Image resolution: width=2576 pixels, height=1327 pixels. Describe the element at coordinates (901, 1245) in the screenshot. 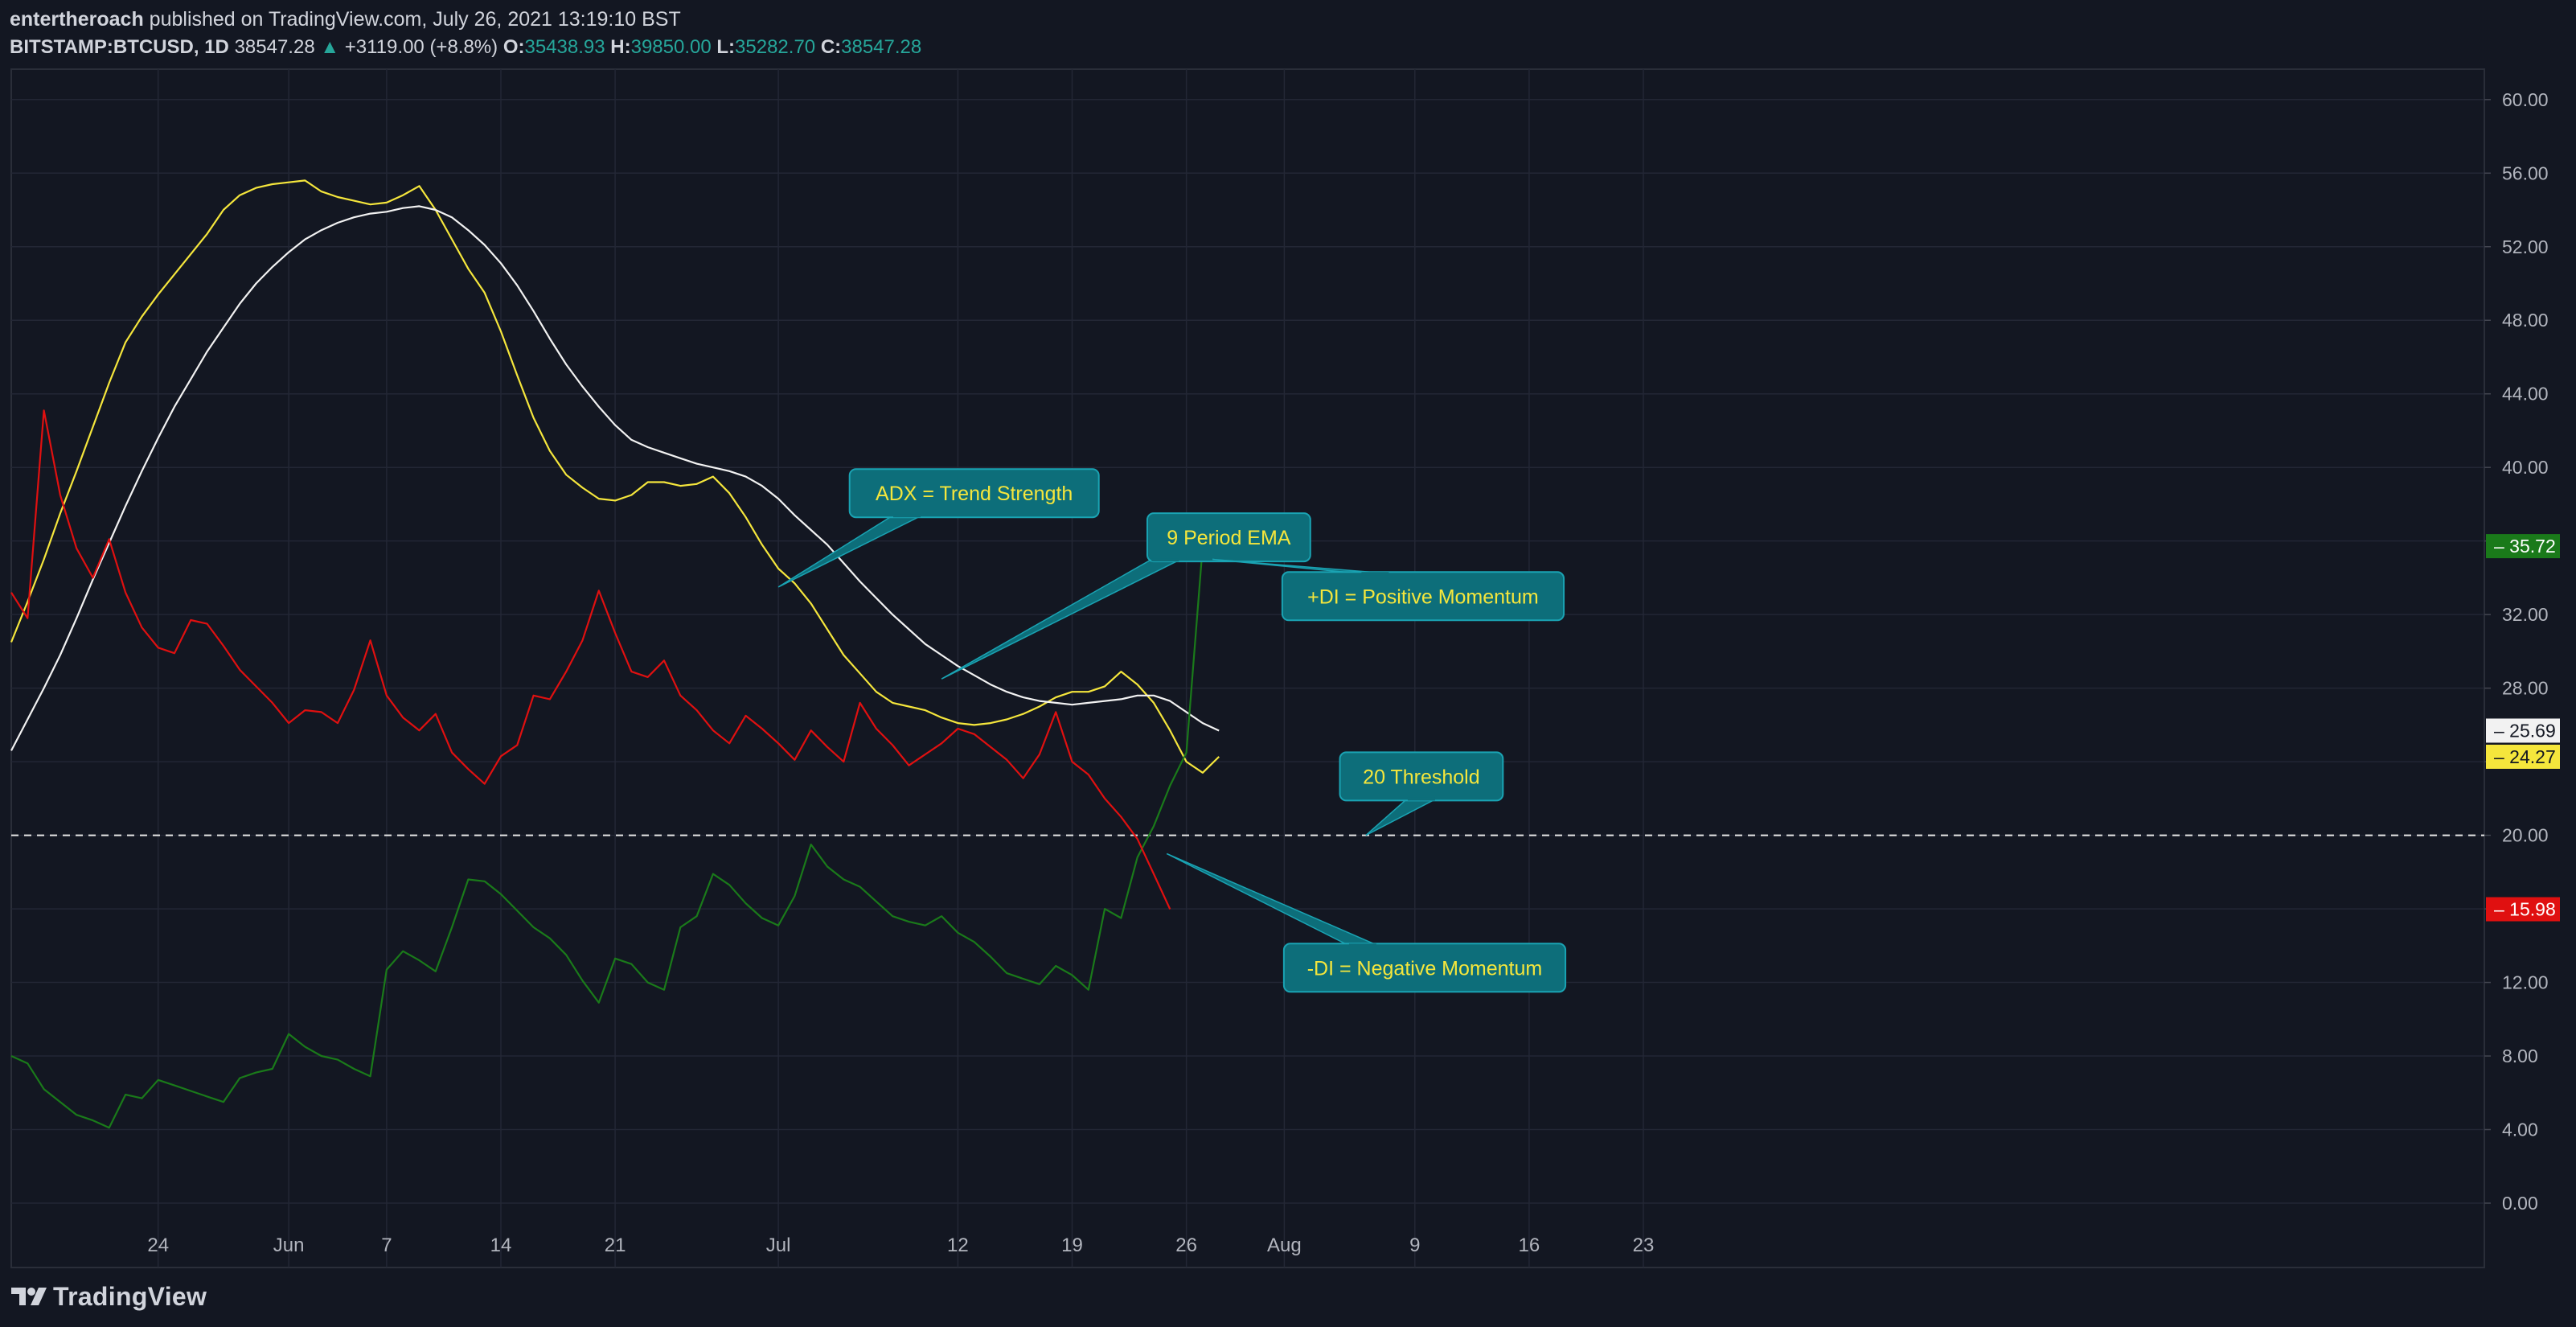

I see `time-axis: 24 Jun 7 14 21 Jul 12 19 26 Aug 9 16 23` at that location.